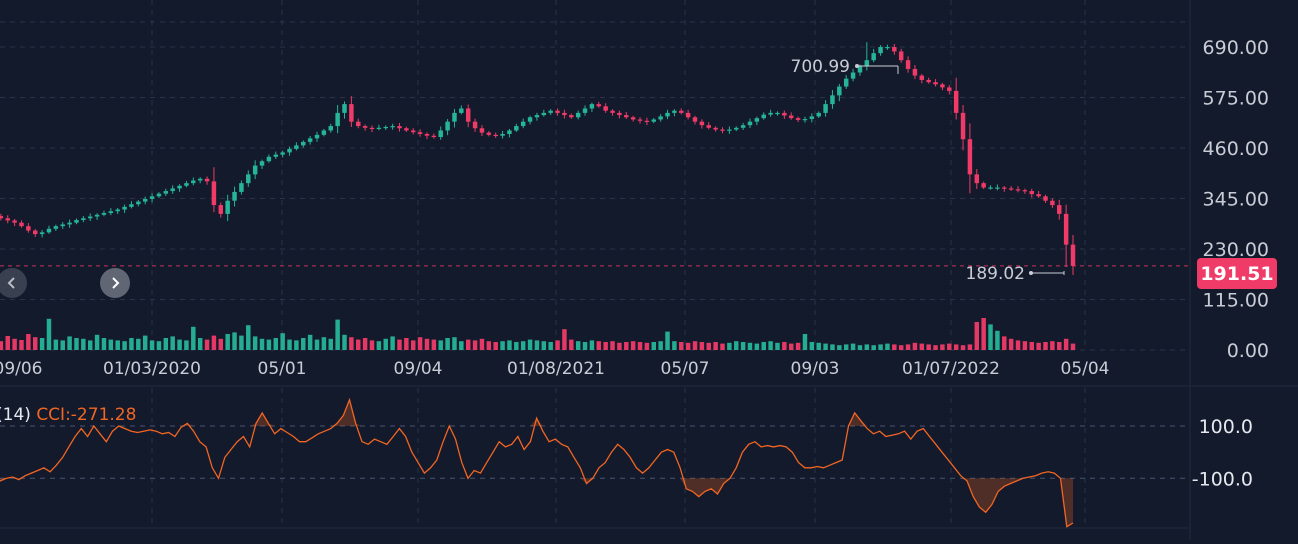 The width and height of the screenshot is (1298, 544). What do you see at coordinates (1236, 99) in the screenshot?
I see `price-axis-tick-label: 575.00` at bounding box center [1236, 99].